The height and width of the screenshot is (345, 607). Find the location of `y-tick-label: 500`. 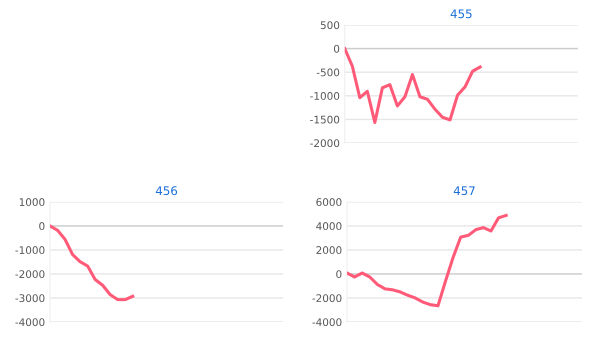

y-tick-label: 500 is located at coordinates (330, 25).